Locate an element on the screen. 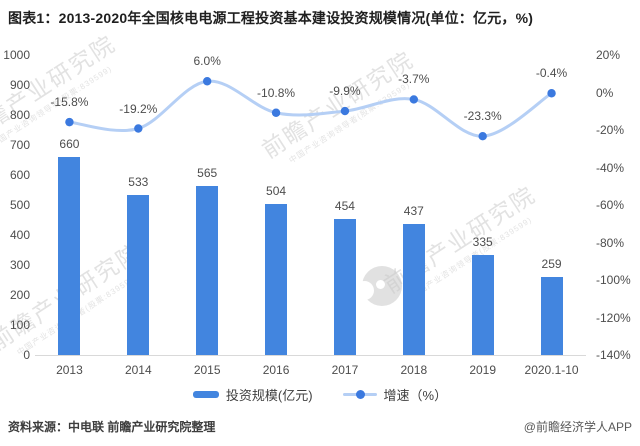 Image resolution: width=640 pixels, height=446 pixels. growth-value-label: -15.8% is located at coordinates (69, 102).